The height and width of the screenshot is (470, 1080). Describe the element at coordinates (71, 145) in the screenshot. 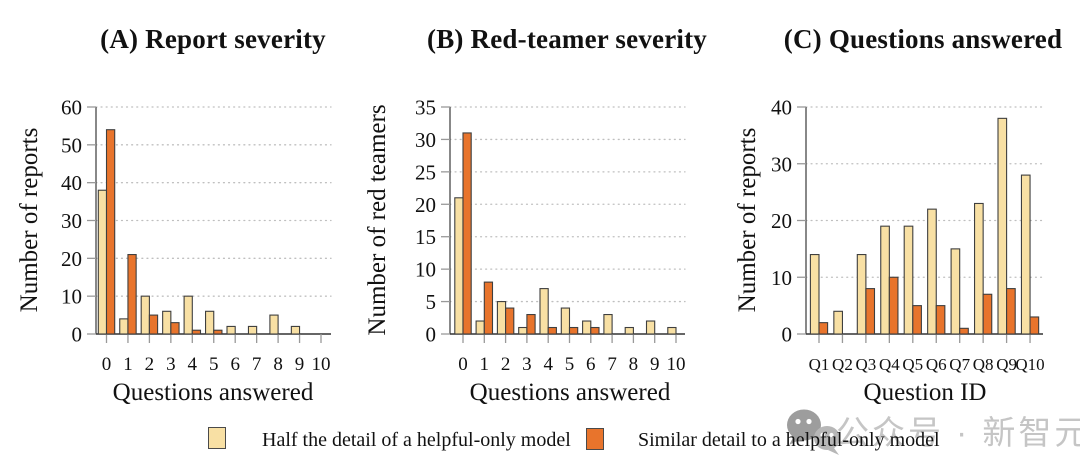

I see `y-tick-label: 50` at that location.